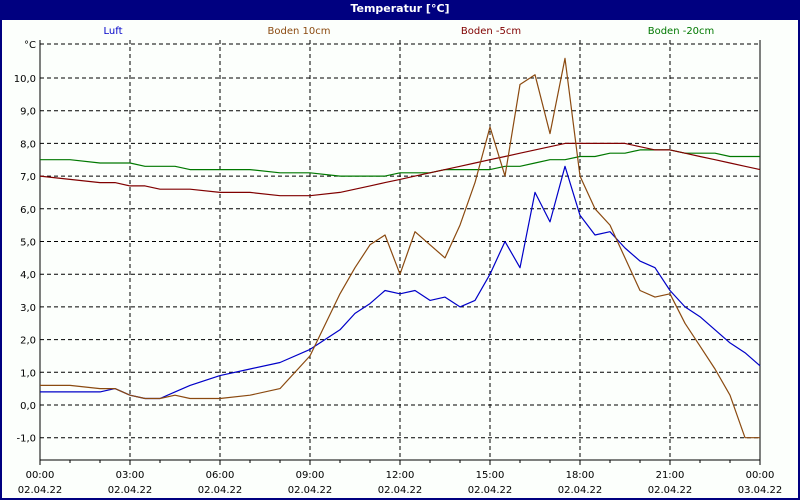 This screenshot has width=800, height=500. I want to click on x-tick-time: 03:00, so click(130, 475).